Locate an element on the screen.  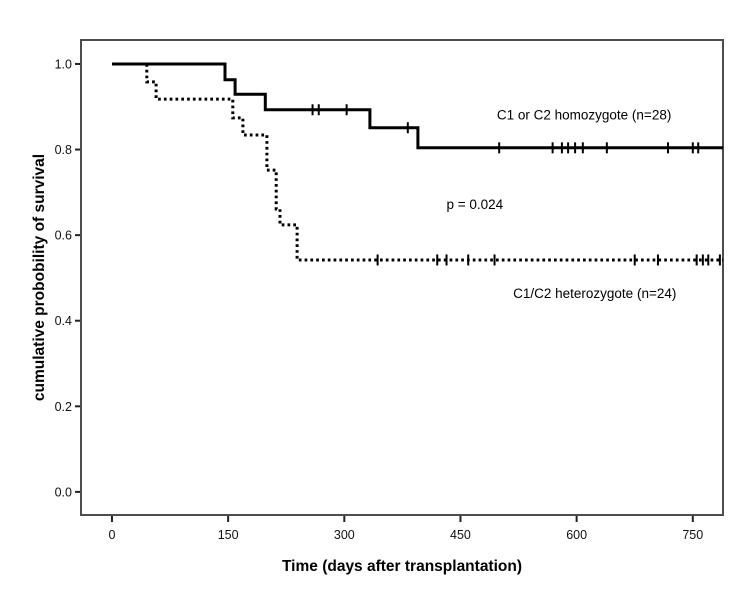
homozygote-series-label: C1 or C2 homozygote (n=28) is located at coordinates (584, 115).